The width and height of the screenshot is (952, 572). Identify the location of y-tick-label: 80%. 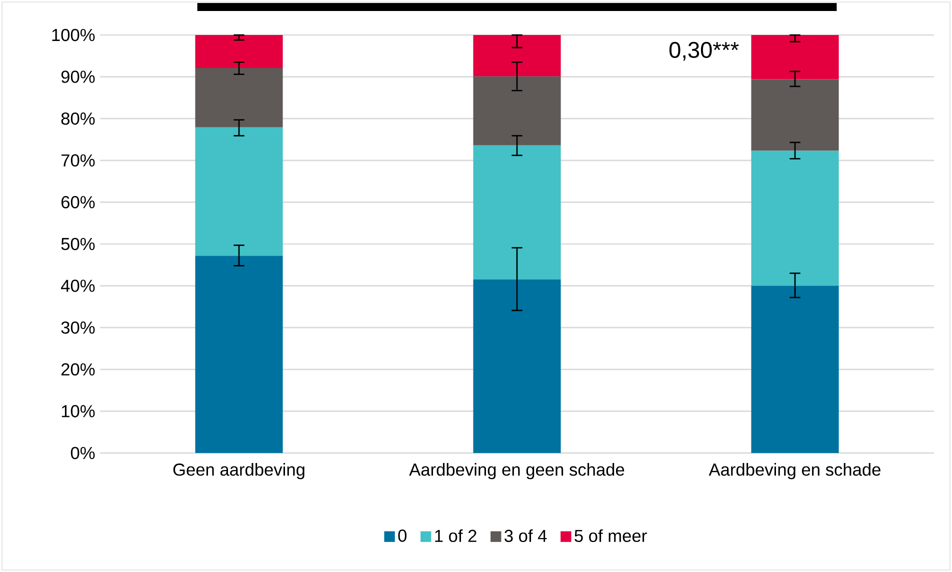
(78, 118).